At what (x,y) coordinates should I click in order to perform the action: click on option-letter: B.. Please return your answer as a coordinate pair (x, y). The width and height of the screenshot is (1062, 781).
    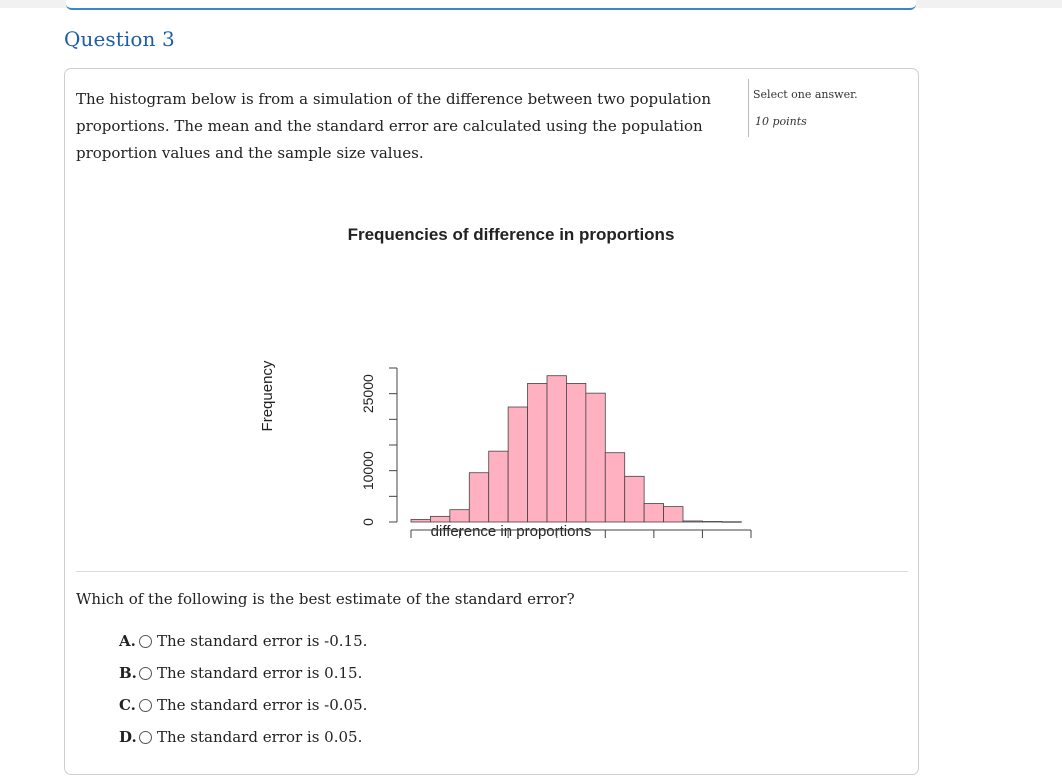
    Looking at the image, I should click on (128, 673).